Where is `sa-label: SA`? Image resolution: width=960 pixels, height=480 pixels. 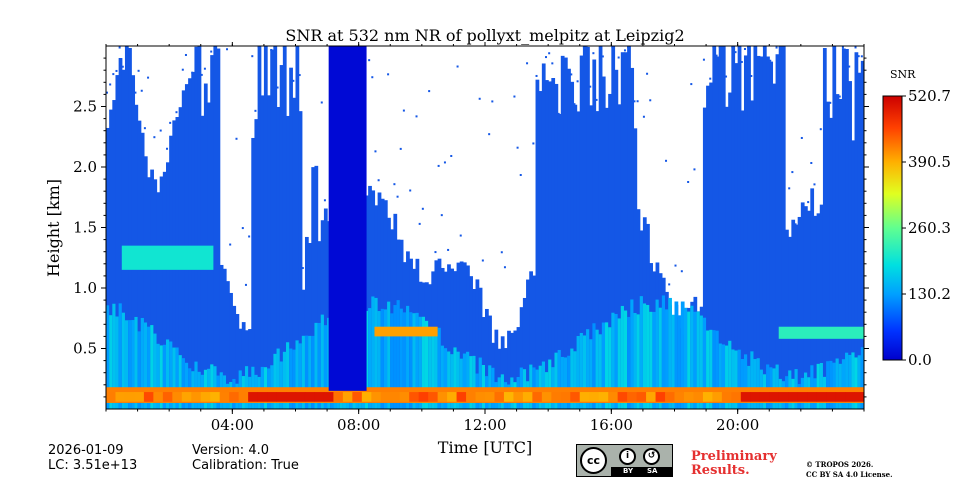
sa-label: SA is located at coordinates (652, 471).